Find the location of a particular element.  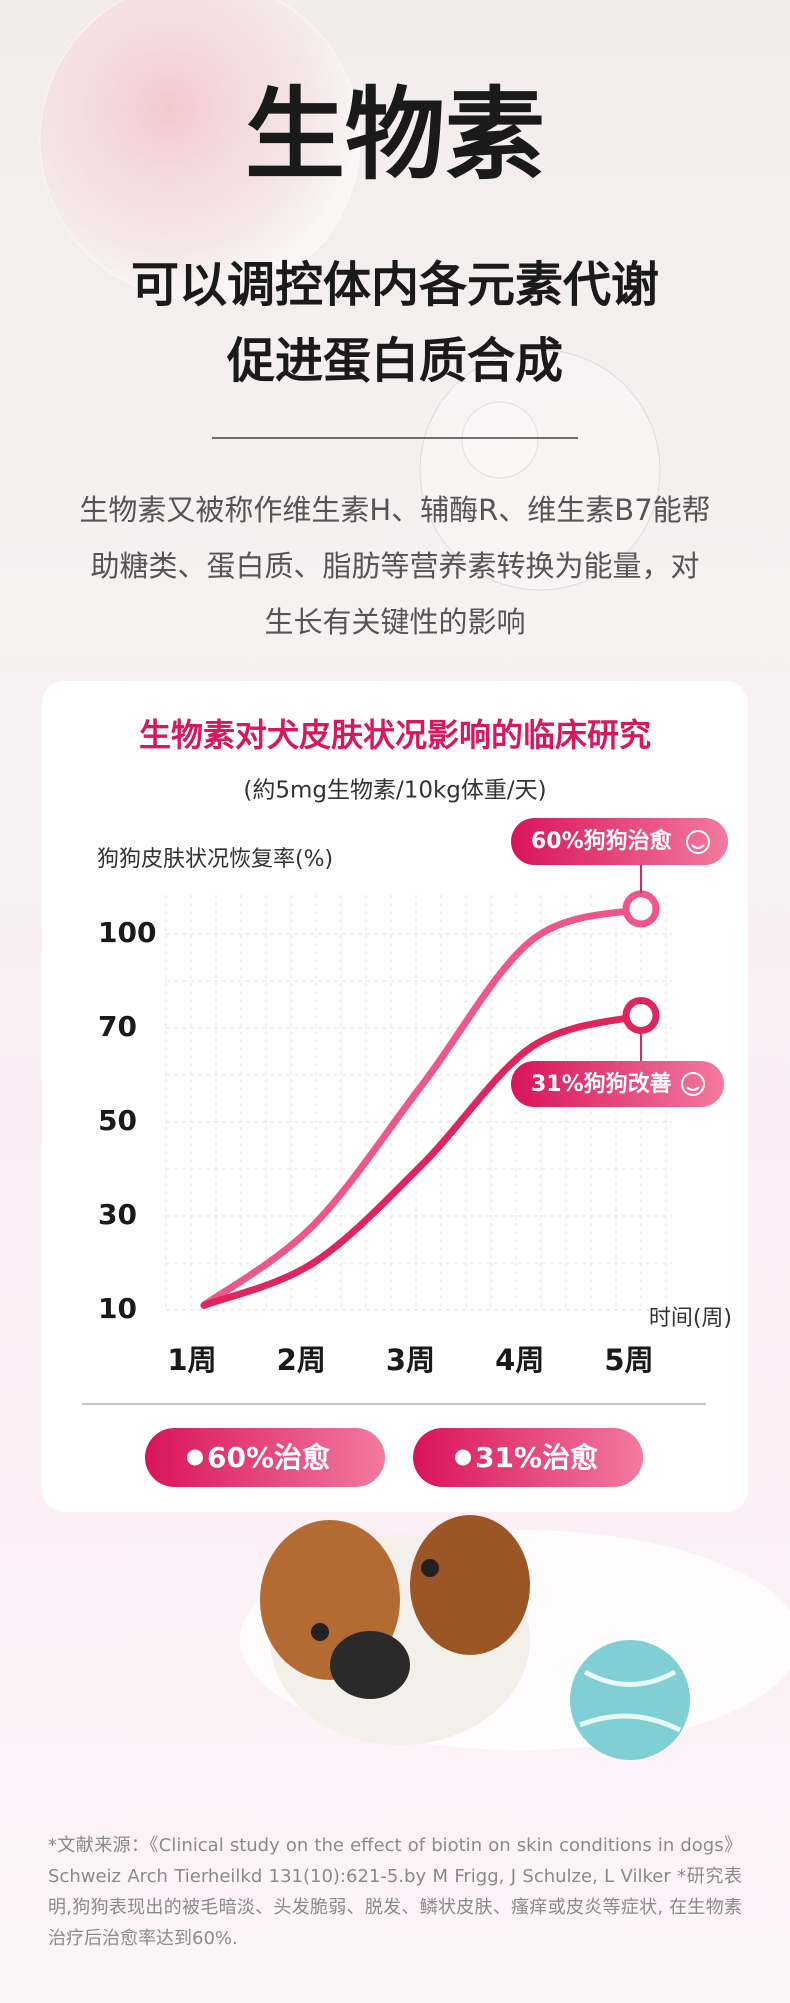

x-tick-label: 3周 is located at coordinates (410, 1360).